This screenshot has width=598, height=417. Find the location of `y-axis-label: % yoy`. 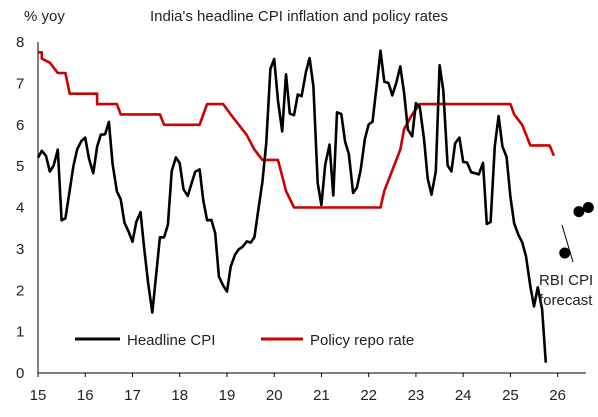

y-axis-label: % yoy is located at coordinates (44, 16).